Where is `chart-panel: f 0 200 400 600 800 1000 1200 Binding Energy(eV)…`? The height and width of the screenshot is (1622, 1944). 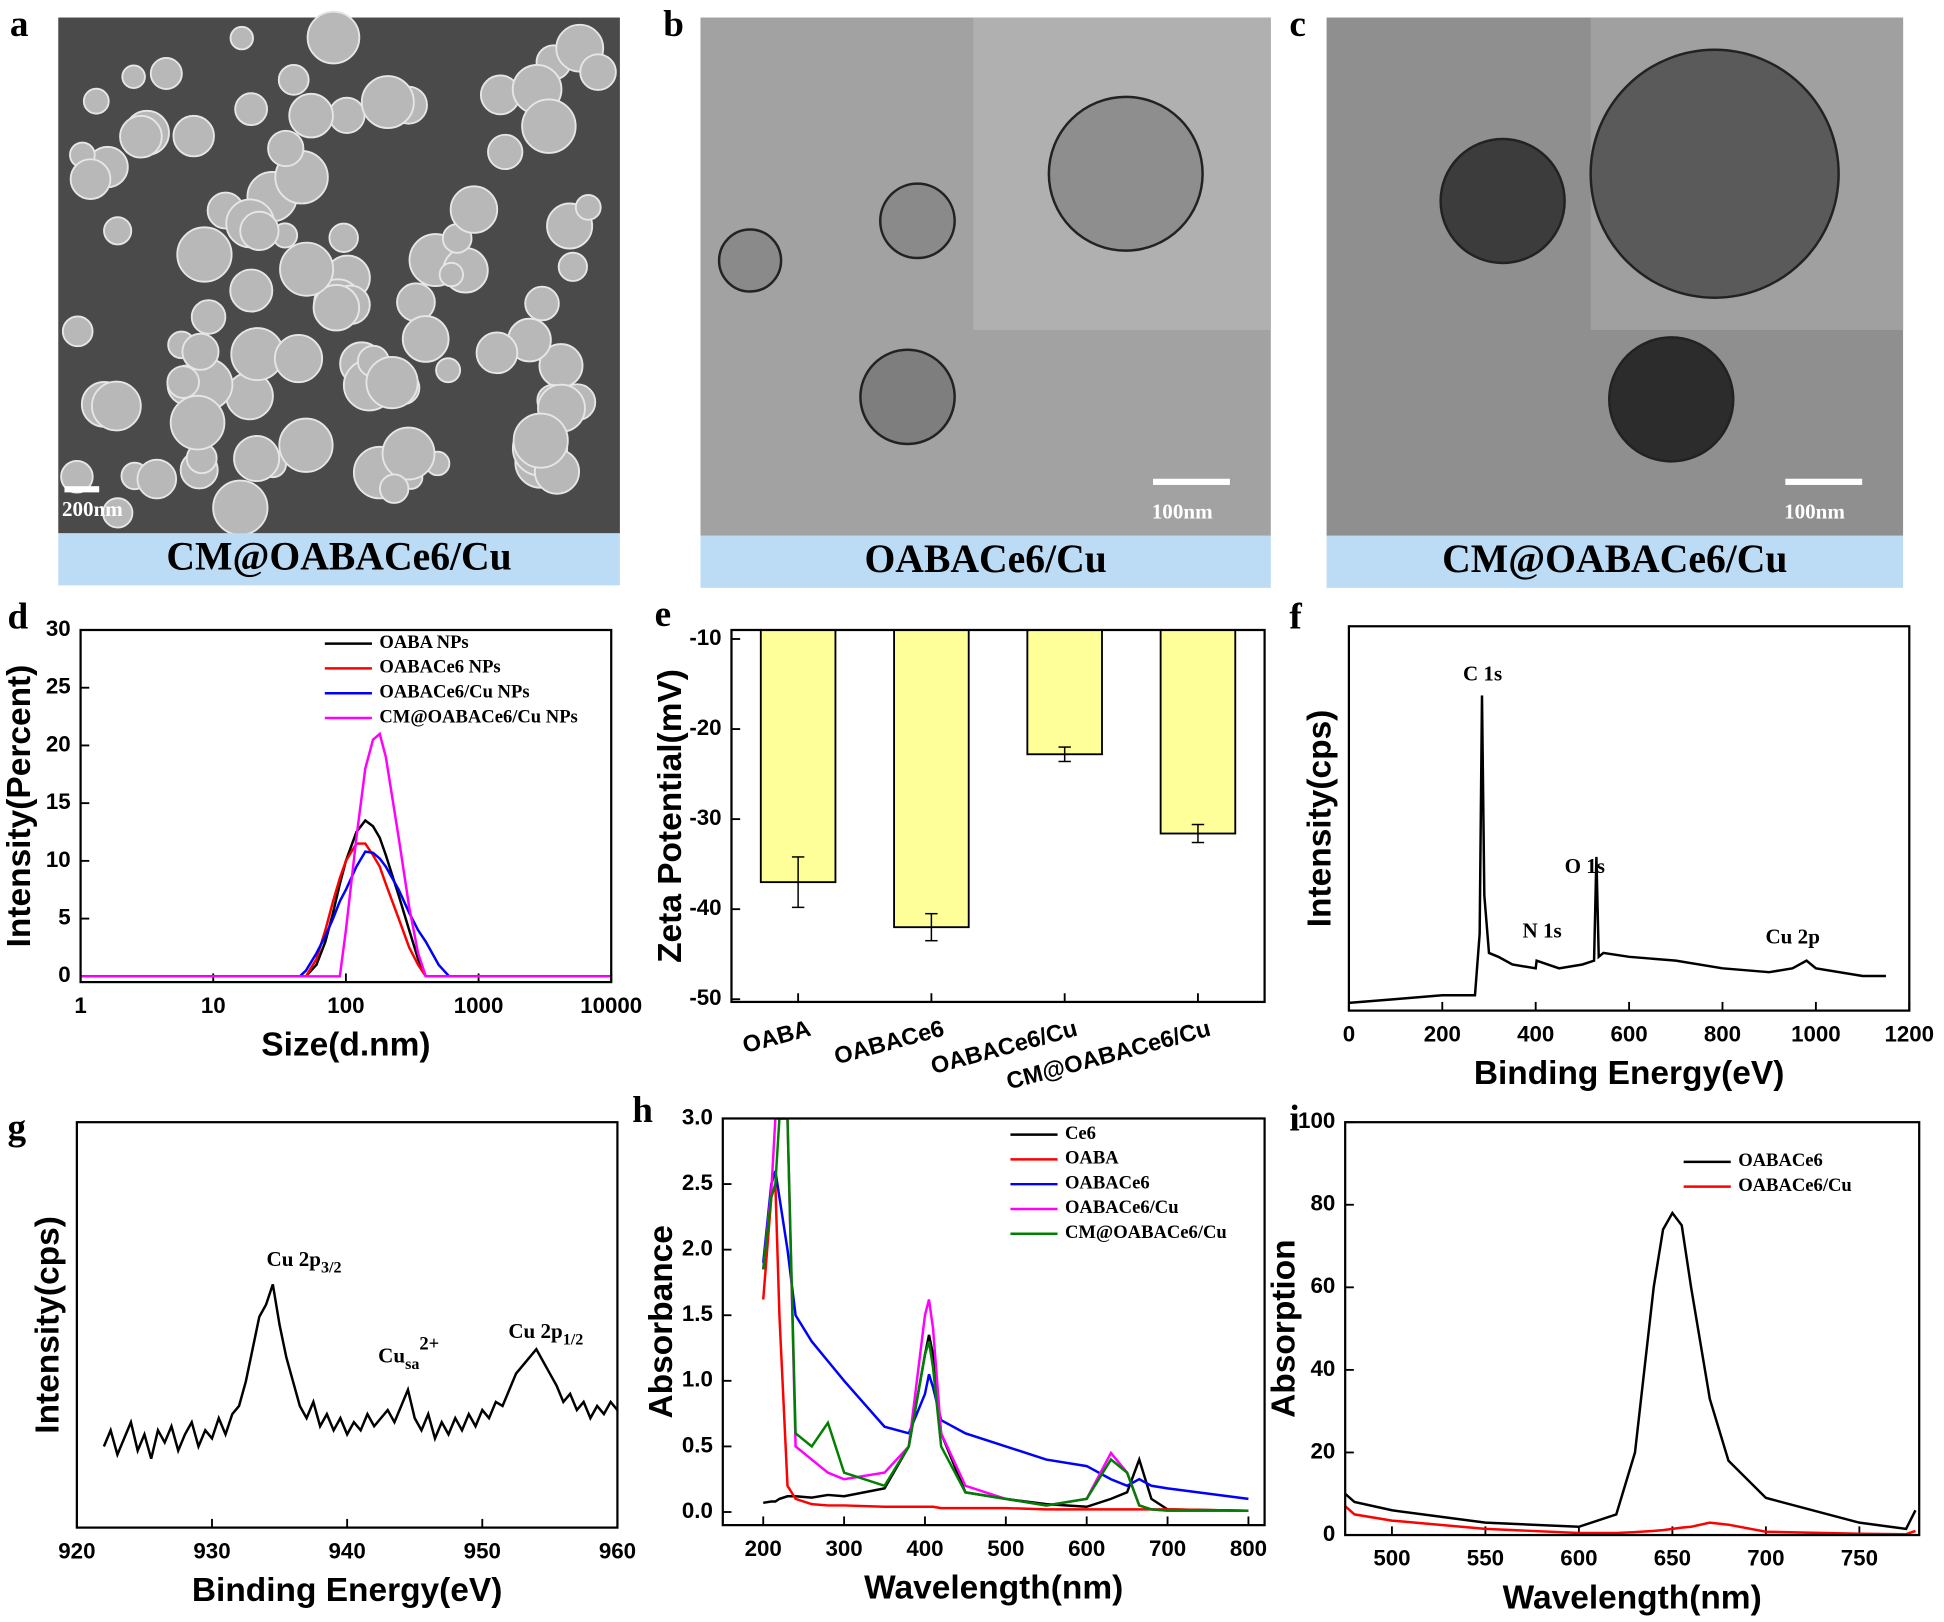 chart-panel: f 0 200 400 600 800 1000 1200 Binding Energy(eV)… is located at coordinates (1611, 844).